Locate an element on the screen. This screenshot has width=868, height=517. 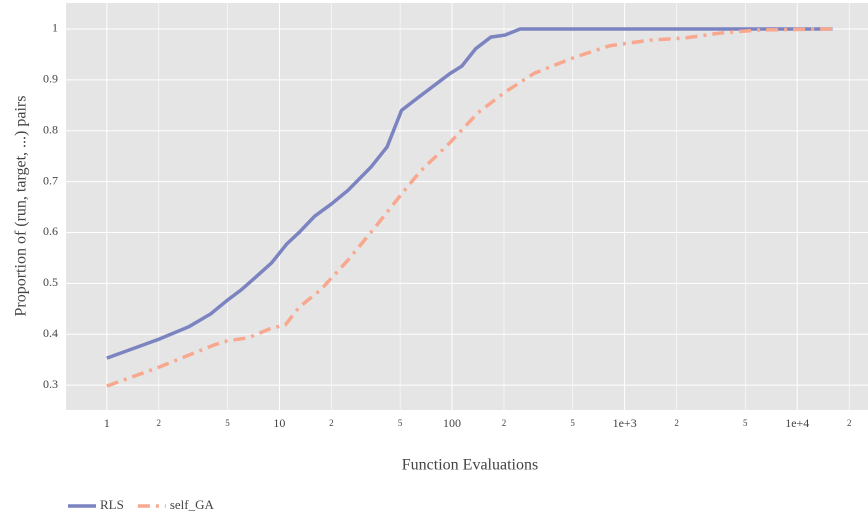
y-tick-label: 0.7 is located at coordinates (50, 180).